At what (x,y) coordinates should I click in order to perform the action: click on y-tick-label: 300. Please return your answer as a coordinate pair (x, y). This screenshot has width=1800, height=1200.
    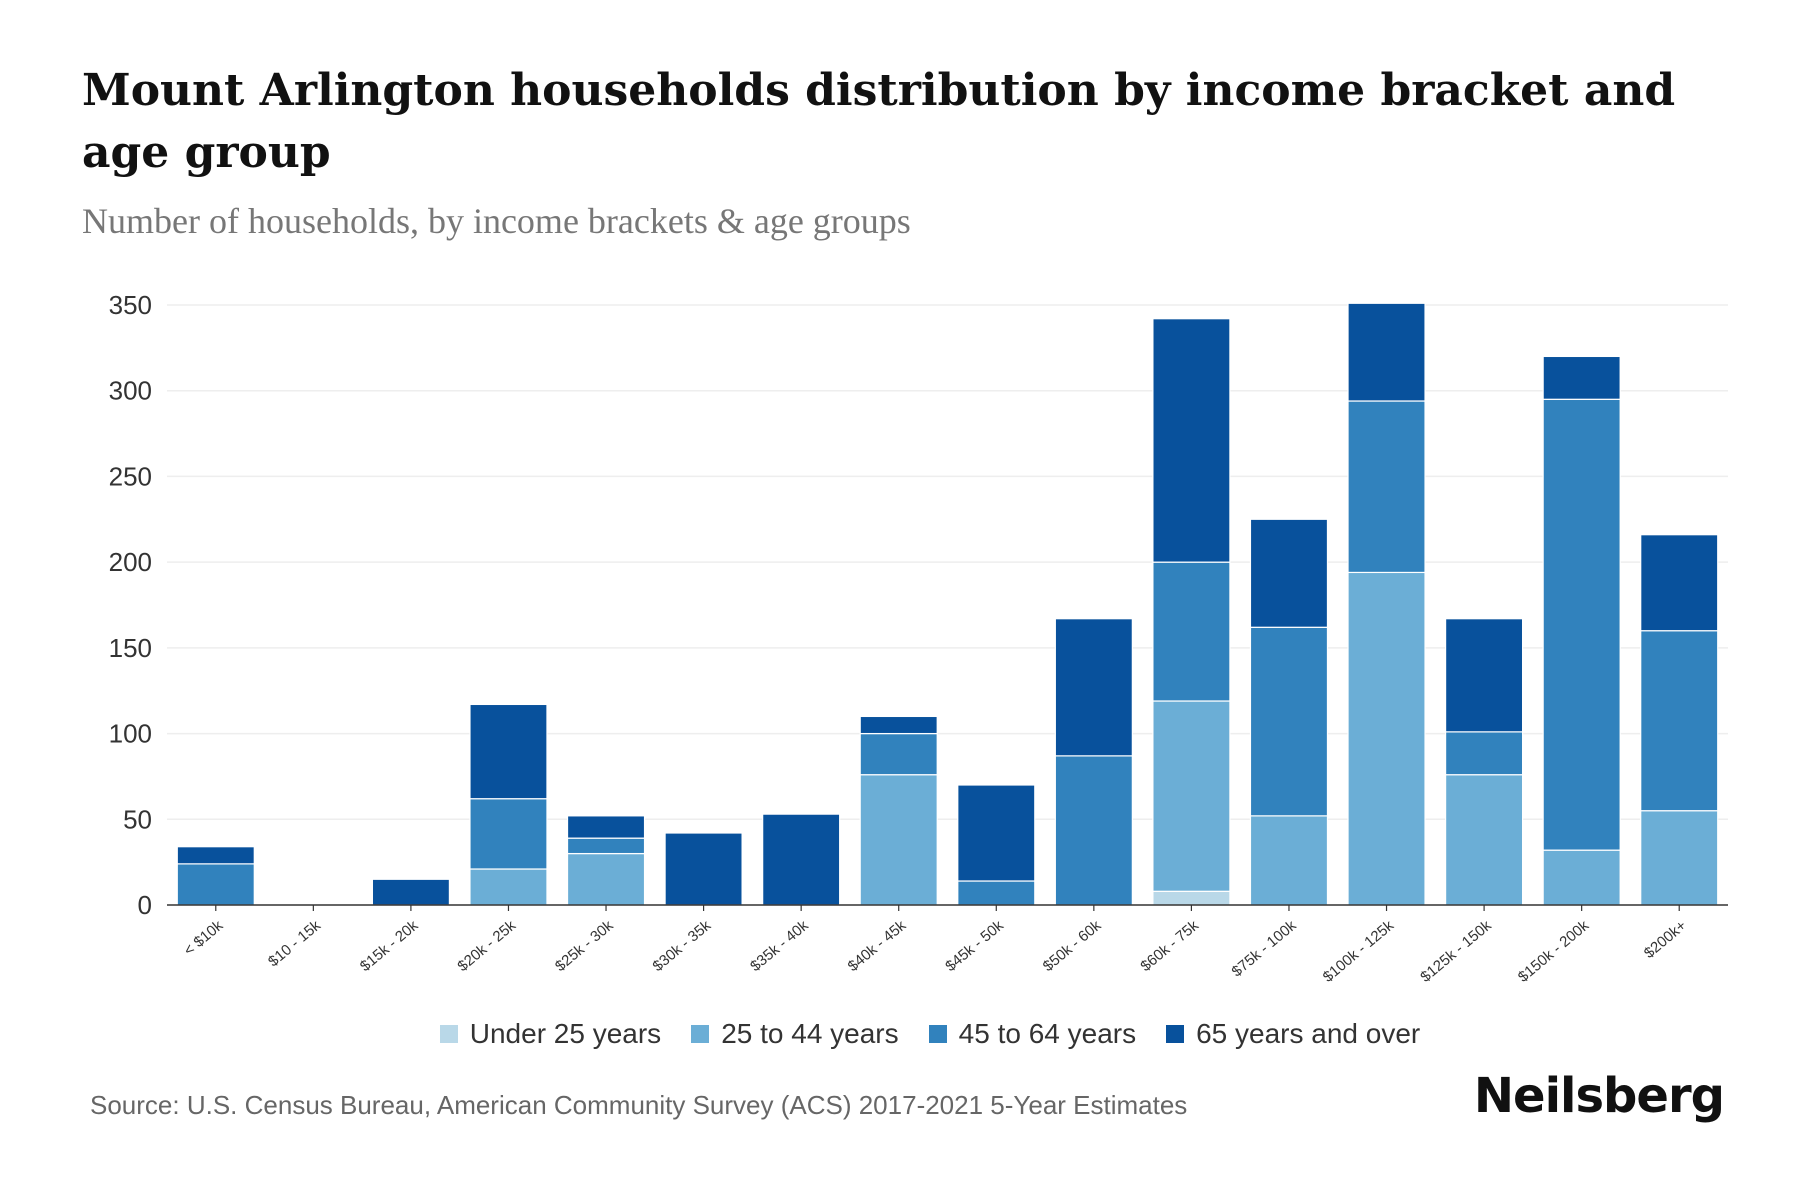
    Looking at the image, I should click on (130, 391).